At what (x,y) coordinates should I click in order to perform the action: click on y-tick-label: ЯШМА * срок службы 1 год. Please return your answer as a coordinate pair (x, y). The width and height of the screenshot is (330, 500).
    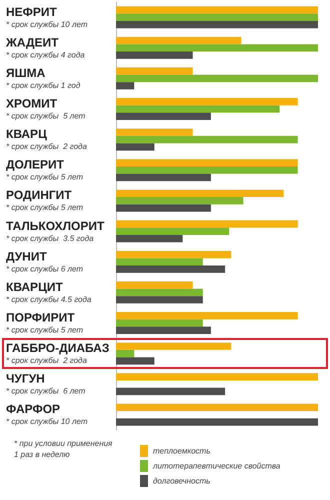
    Looking at the image, I should click on (43, 78).